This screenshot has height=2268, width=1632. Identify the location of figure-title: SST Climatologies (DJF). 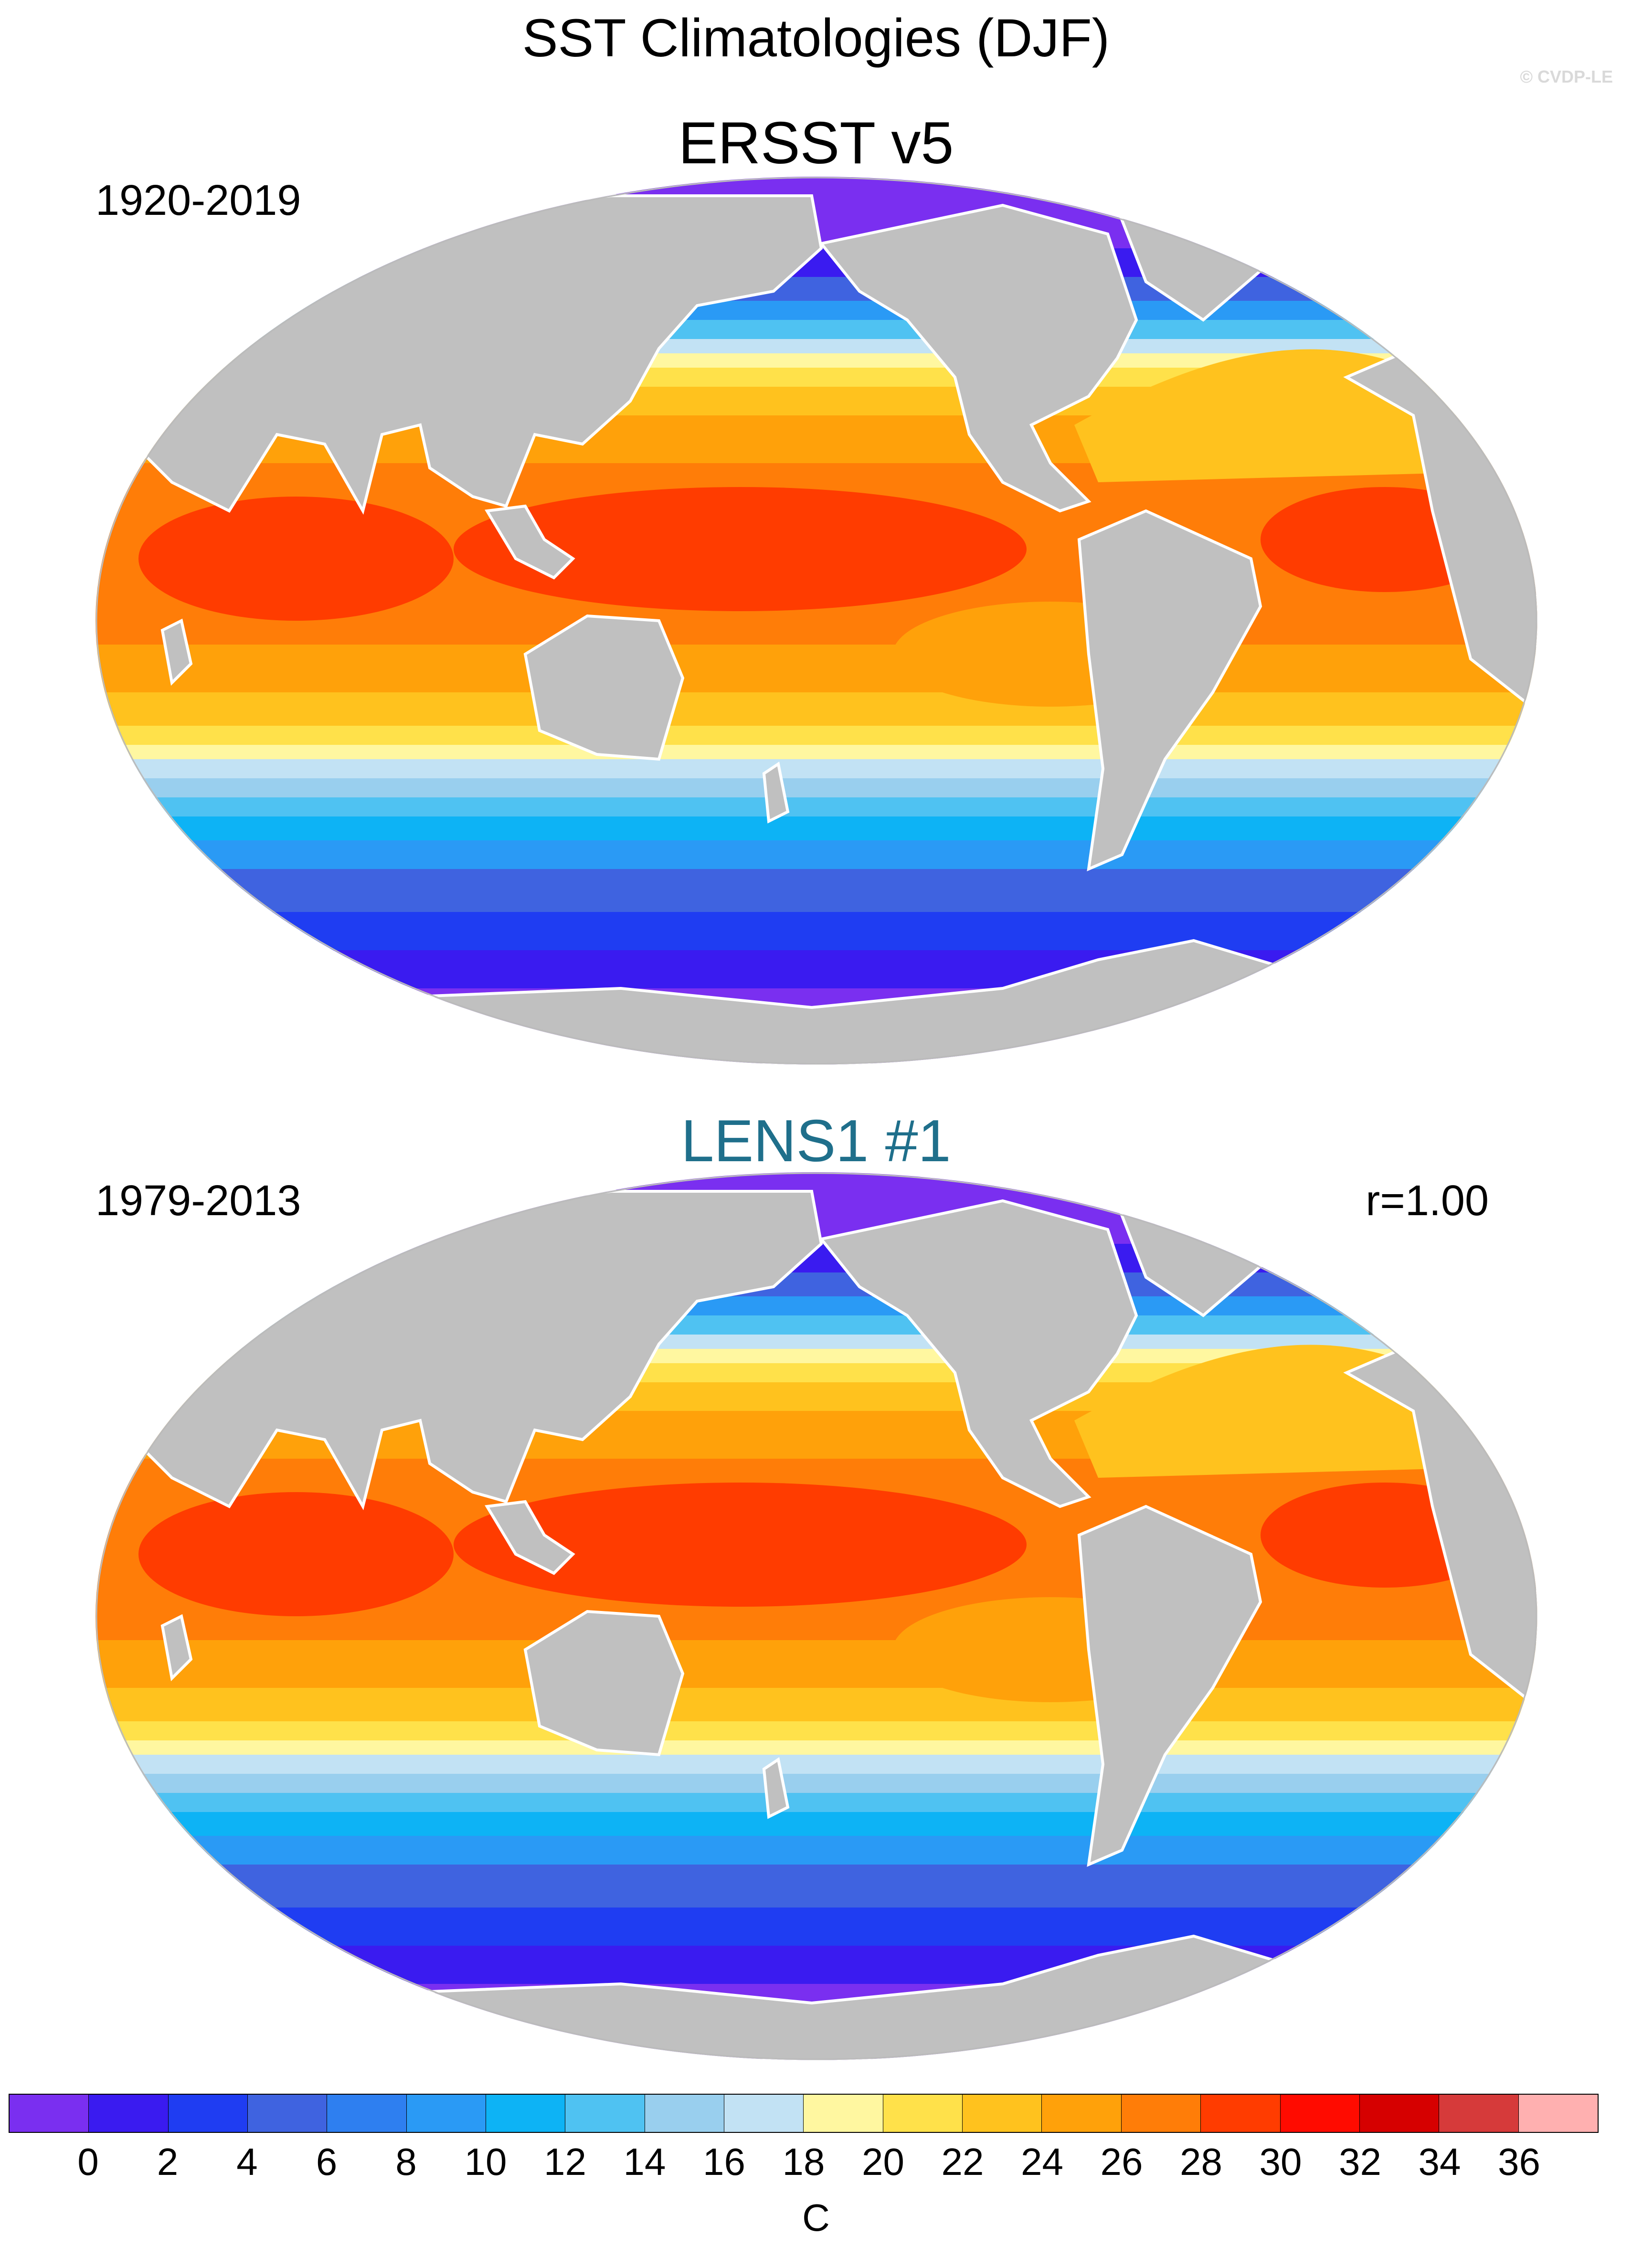
(816, 38).